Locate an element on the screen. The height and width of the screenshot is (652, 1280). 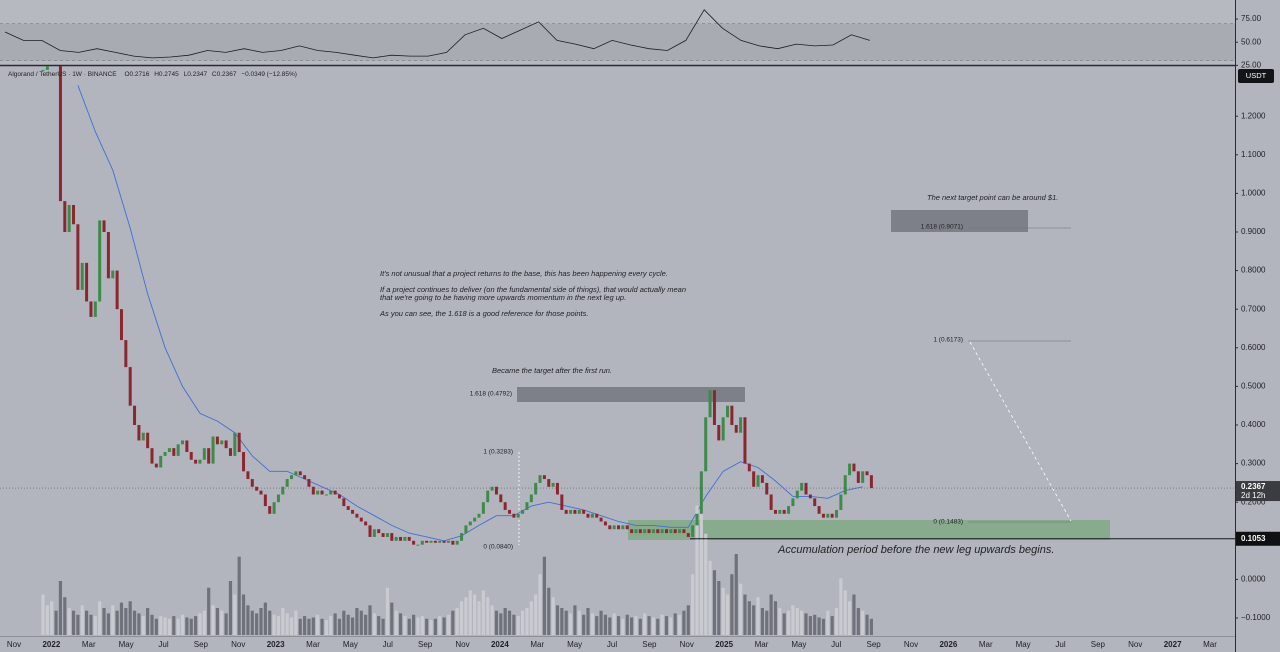
annotation: Became the target after the first run. is located at coordinates (552, 370).